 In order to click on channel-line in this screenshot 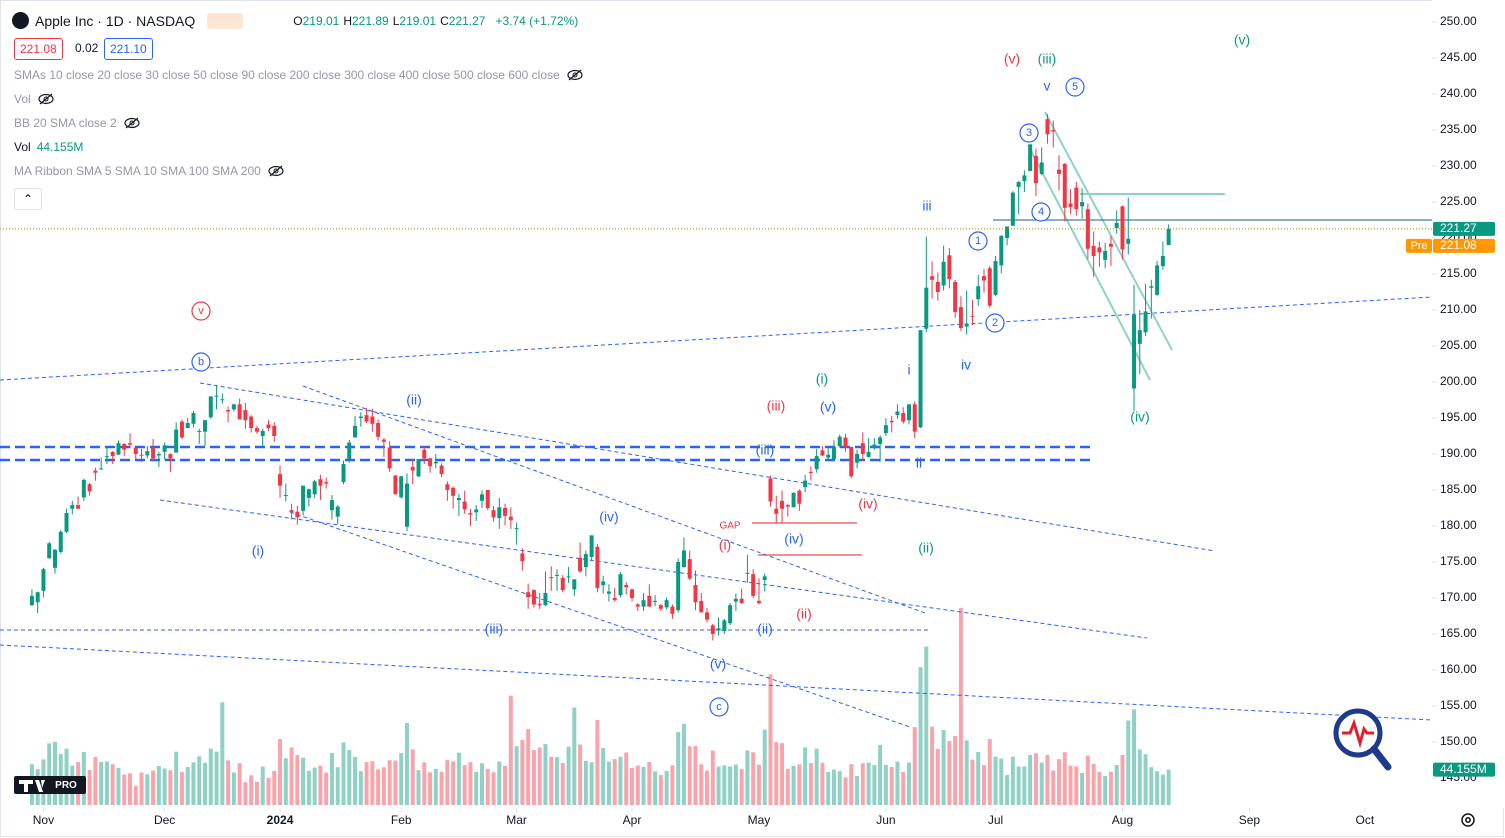, I will do `click(1089, 262)`.